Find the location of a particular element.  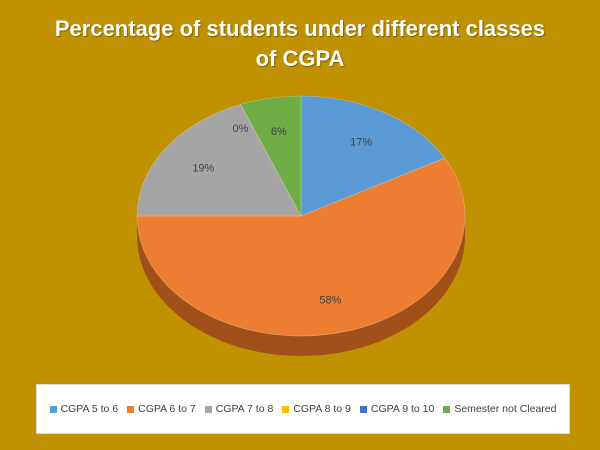

legend-item-6: Semester not Cleared is located at coordinates (499, 409).